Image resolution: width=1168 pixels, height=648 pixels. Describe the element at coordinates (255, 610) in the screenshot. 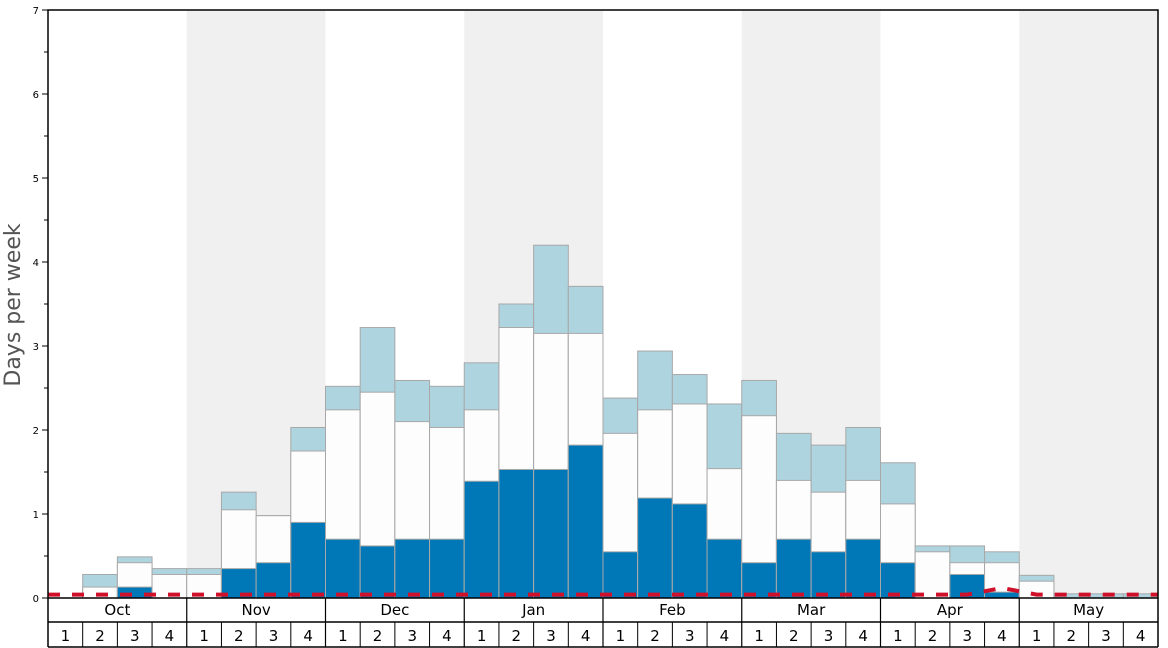

I see `month-label: Nov` at that location.